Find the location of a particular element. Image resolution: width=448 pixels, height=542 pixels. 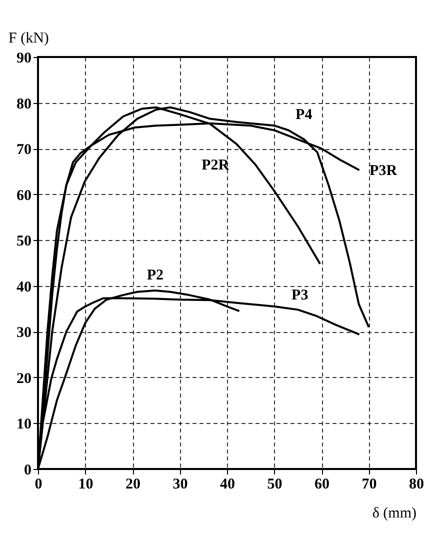

annotation: P3R is located at coordinates (384, 171).